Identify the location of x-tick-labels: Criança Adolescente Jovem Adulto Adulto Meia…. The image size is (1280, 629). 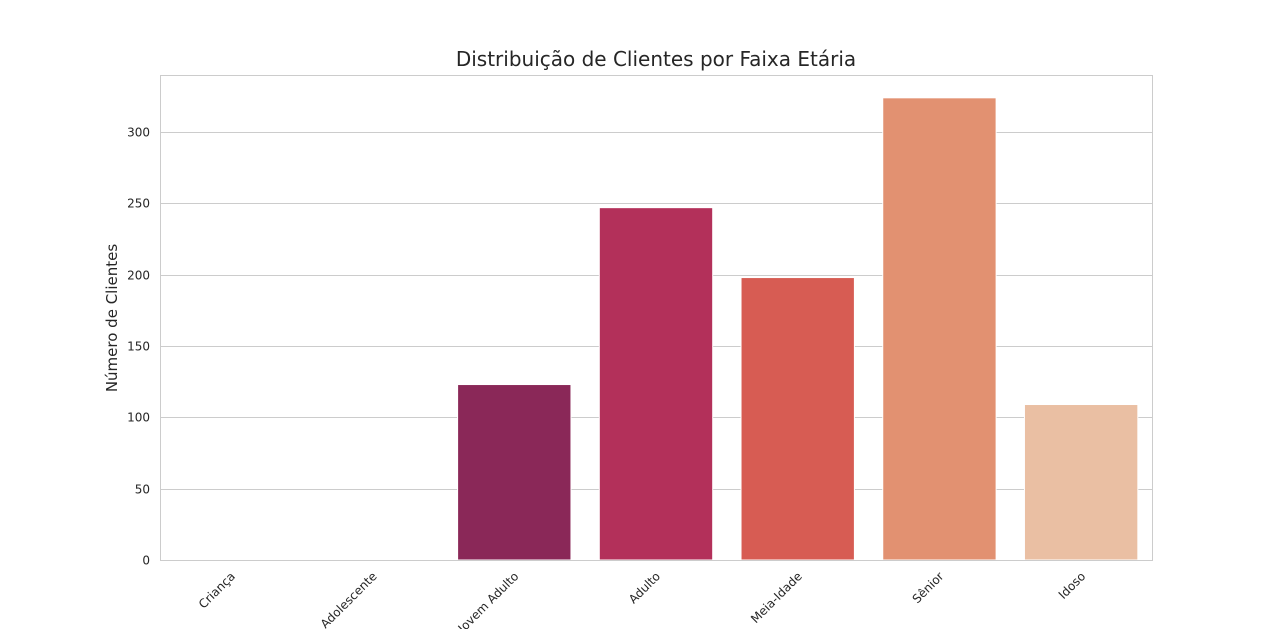
(642, 599).